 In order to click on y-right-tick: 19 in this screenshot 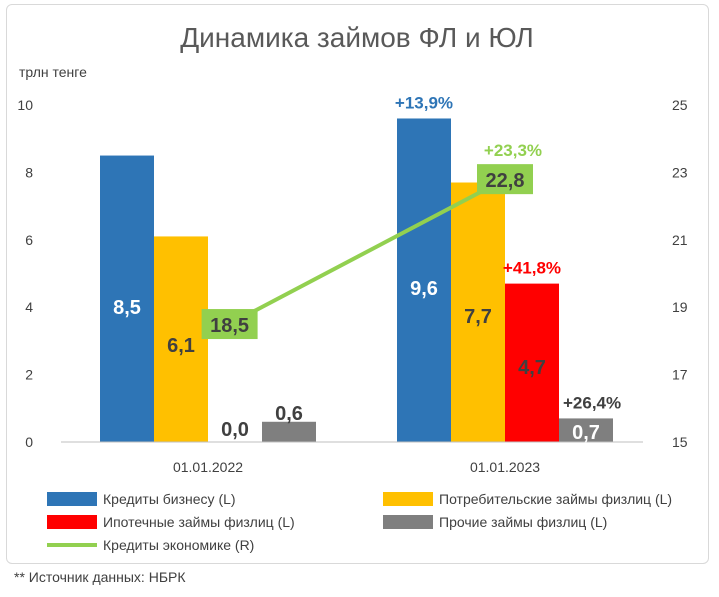, I will do `click(680, 307)`.